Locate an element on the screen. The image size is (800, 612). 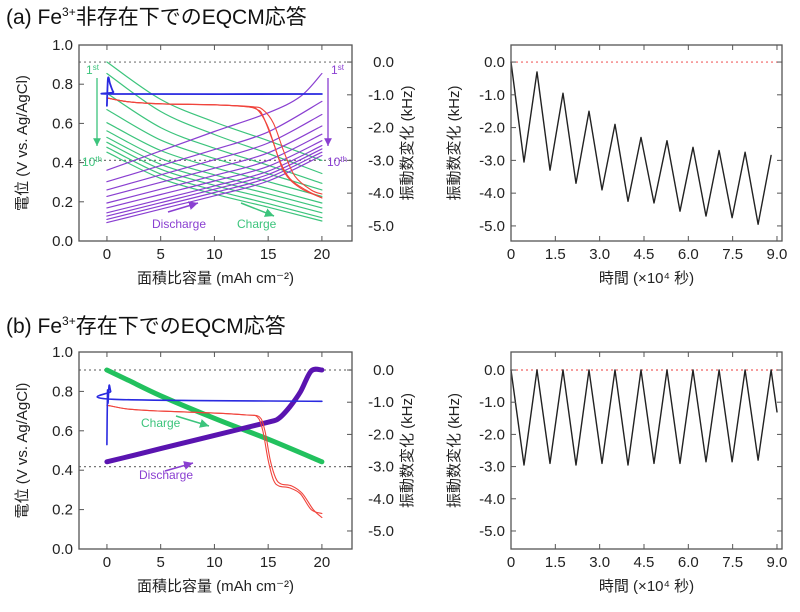
x-tick-label: 4.5 is located at coordinates (644, 562).